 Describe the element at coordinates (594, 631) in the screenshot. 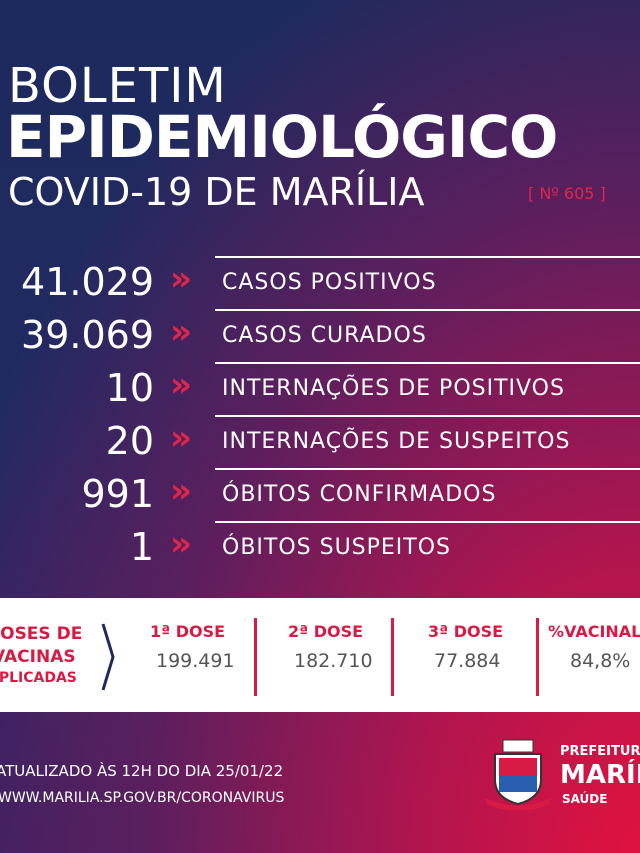

I see `dose-label: %VACINAL` at that location.